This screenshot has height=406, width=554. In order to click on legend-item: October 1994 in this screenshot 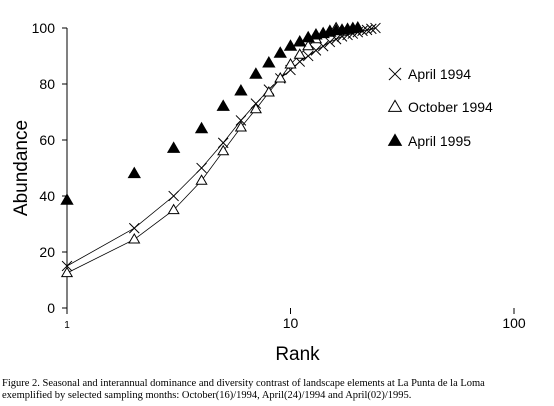, I will do `click(440, 107)`.